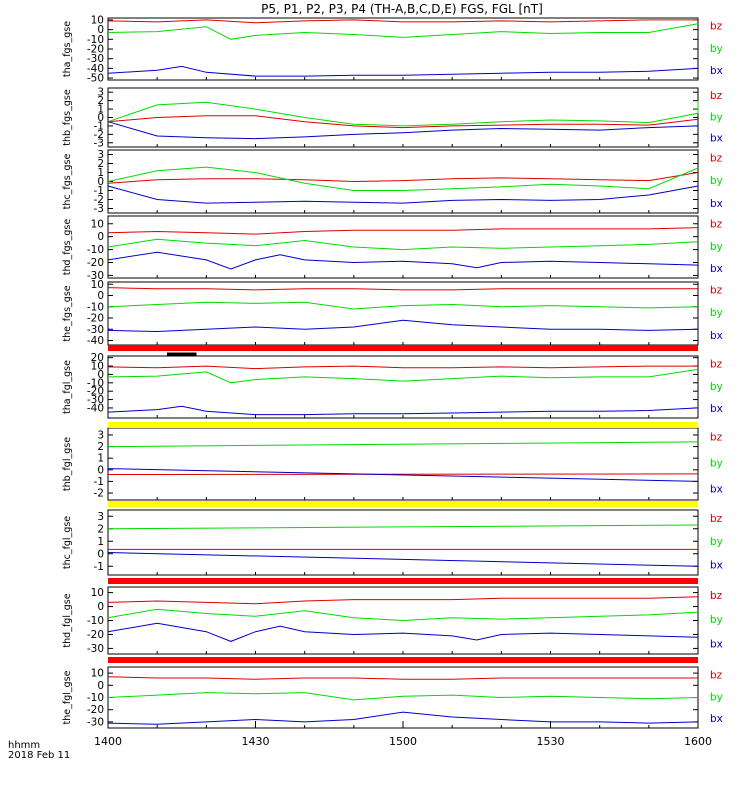 This screenshot has height=800, width=750. I want to click on y-tick-label: -2, so click(99, 200).